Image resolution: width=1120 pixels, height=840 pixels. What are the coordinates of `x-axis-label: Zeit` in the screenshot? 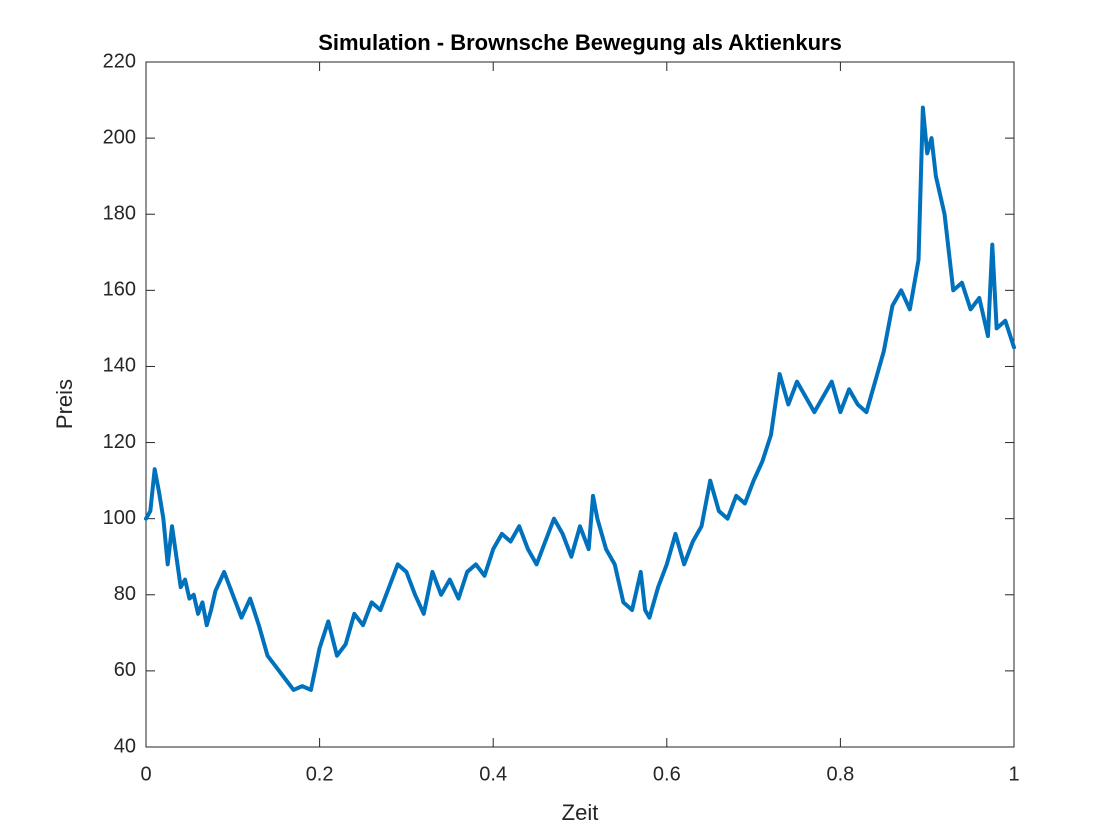 It's located at (580, 812).